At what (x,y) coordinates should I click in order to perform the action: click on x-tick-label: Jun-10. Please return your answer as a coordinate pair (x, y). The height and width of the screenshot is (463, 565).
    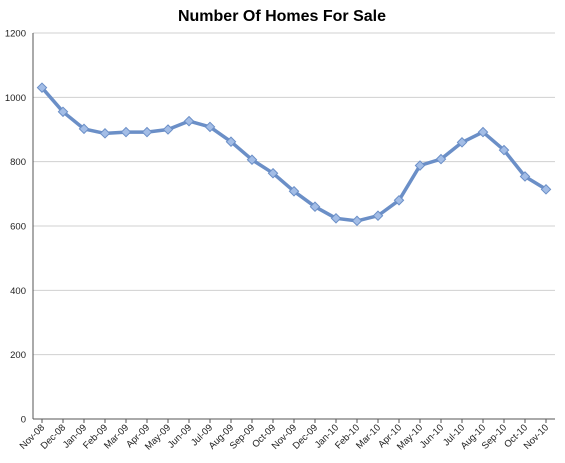
    Looking at the image, I should click on (432, 436).